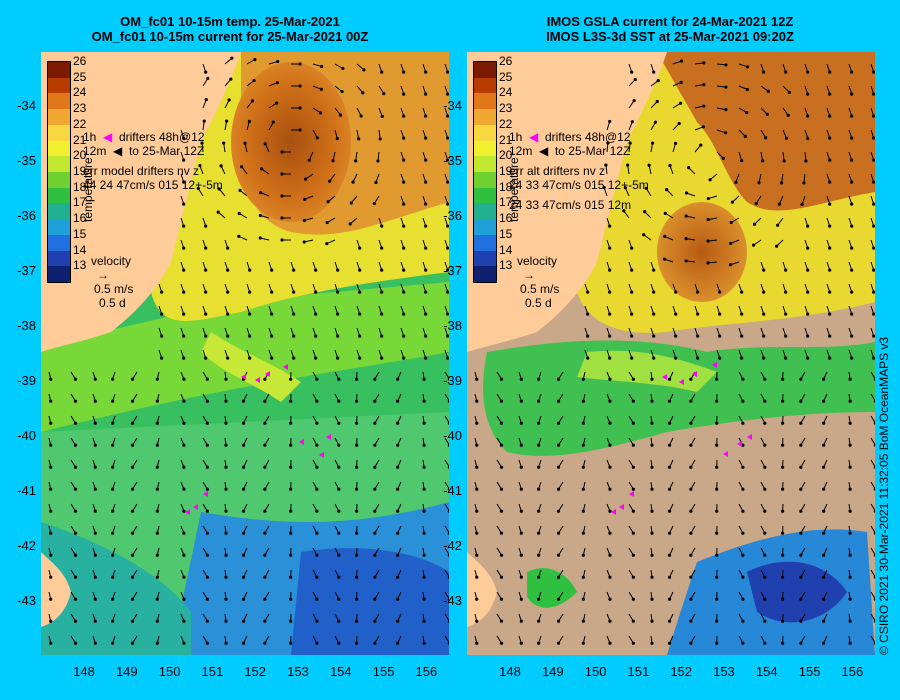  I want to click on left-velocity-scale: 0.5 m/s, so click(114, 289).